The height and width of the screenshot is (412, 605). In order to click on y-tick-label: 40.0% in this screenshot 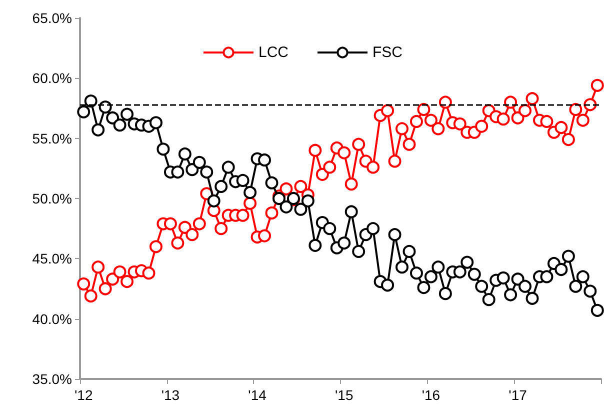, I will do `click(52, 318)`.